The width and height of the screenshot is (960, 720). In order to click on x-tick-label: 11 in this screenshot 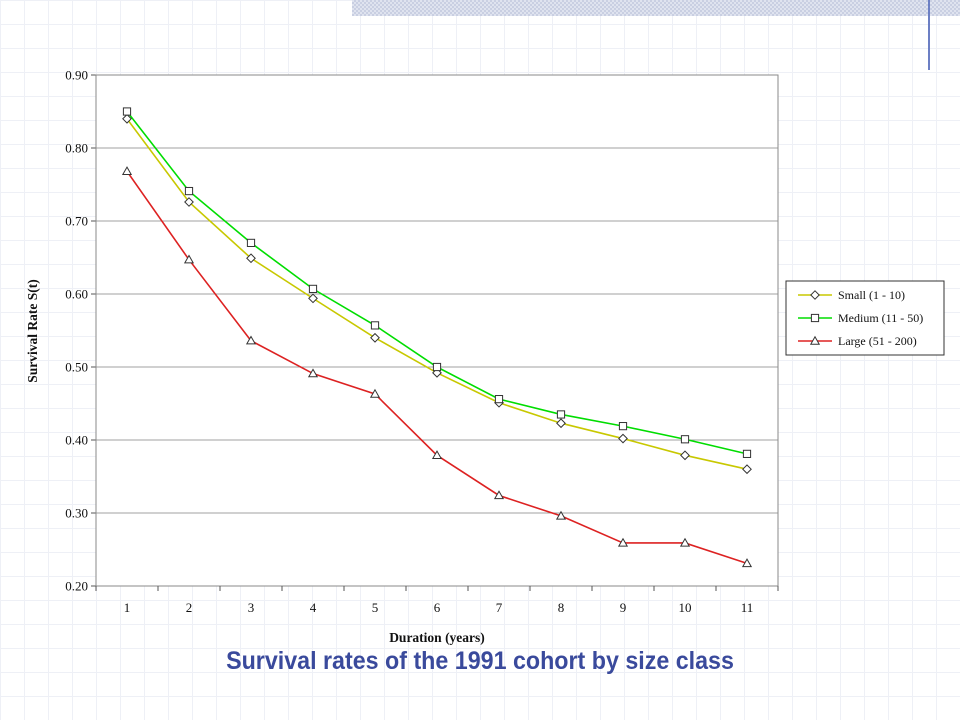, I will do `click(747, 607)`.